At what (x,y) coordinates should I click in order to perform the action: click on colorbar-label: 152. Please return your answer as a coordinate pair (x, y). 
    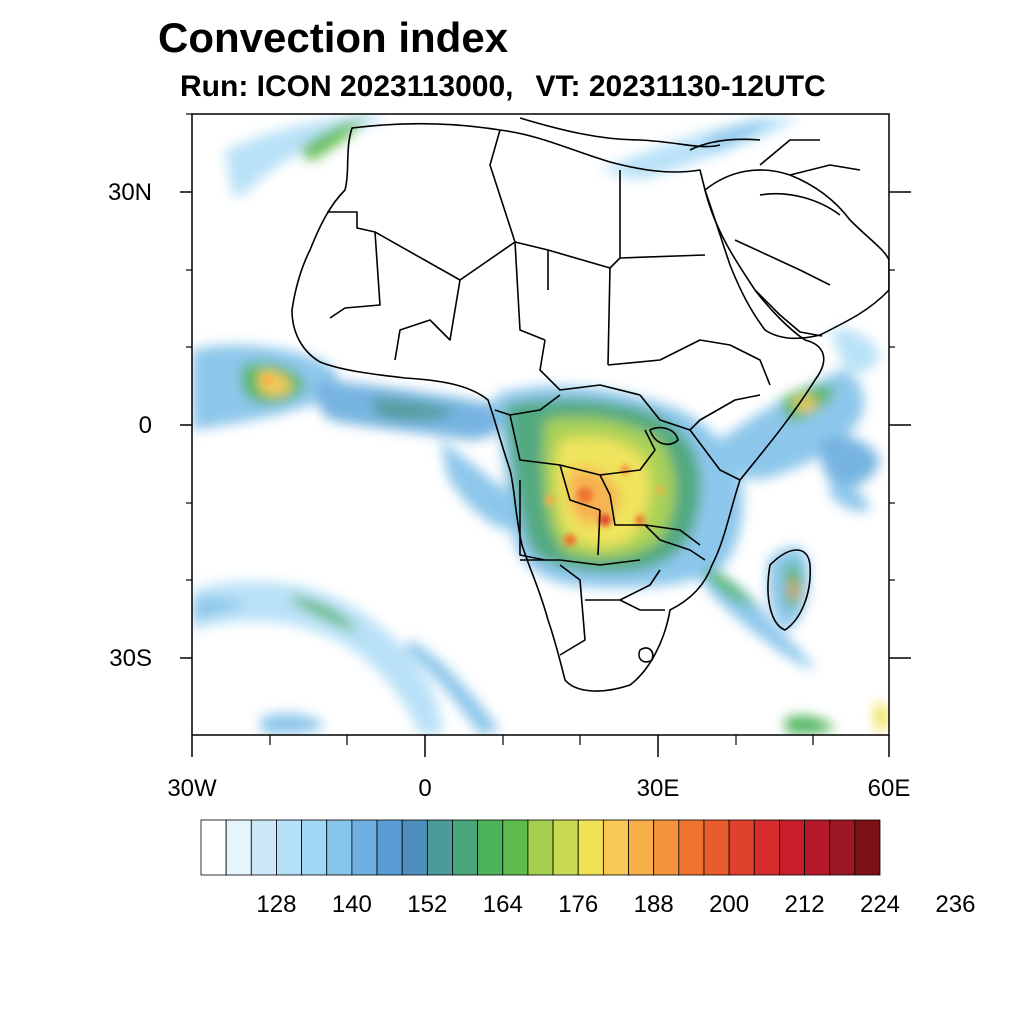
    Looking at the image, I should click on (427, 904).